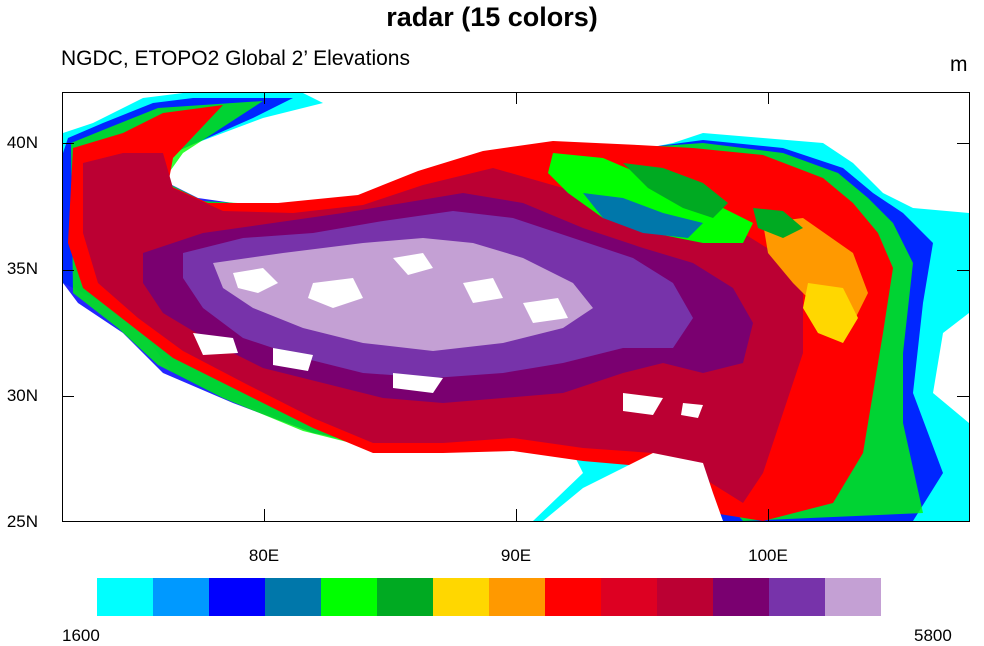 Image resolution: width=984 pixels, height=646 pixels. Describe the element at coordinates (516, 555) in the screenshot. I see `lon-label-90e: 90E` at that location.